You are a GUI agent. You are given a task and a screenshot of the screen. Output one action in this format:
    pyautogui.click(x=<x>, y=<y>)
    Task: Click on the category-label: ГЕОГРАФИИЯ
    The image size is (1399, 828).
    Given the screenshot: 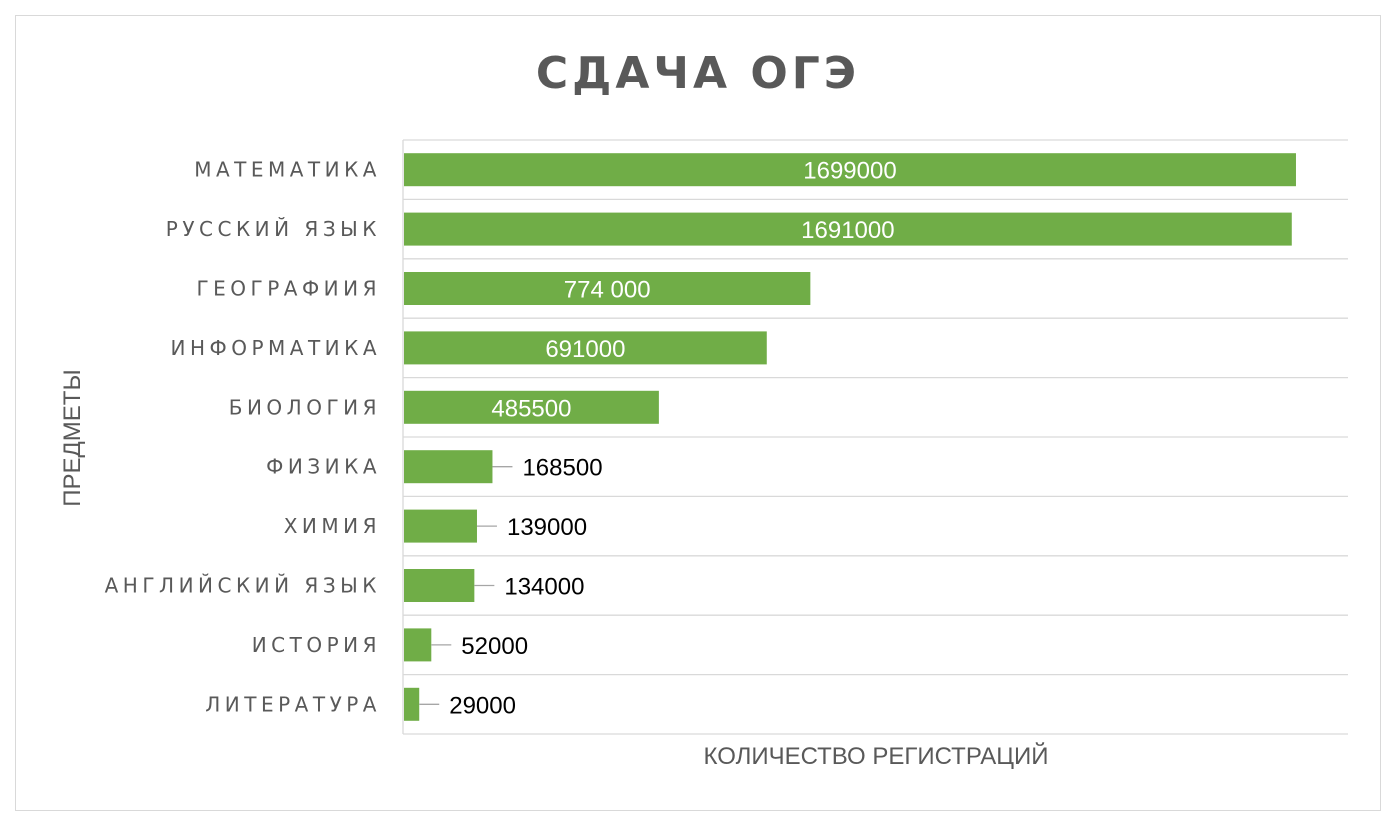 What is the action you would take?
    pyautogui.click(x=288, y=289)
    